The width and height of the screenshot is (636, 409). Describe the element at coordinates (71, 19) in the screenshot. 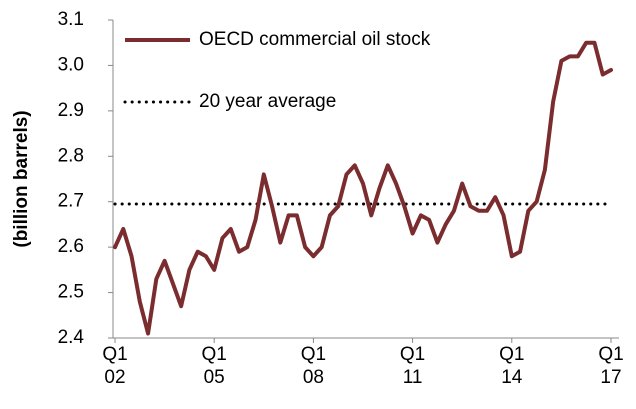

I see `y-tick-label: 3.1` at that location.